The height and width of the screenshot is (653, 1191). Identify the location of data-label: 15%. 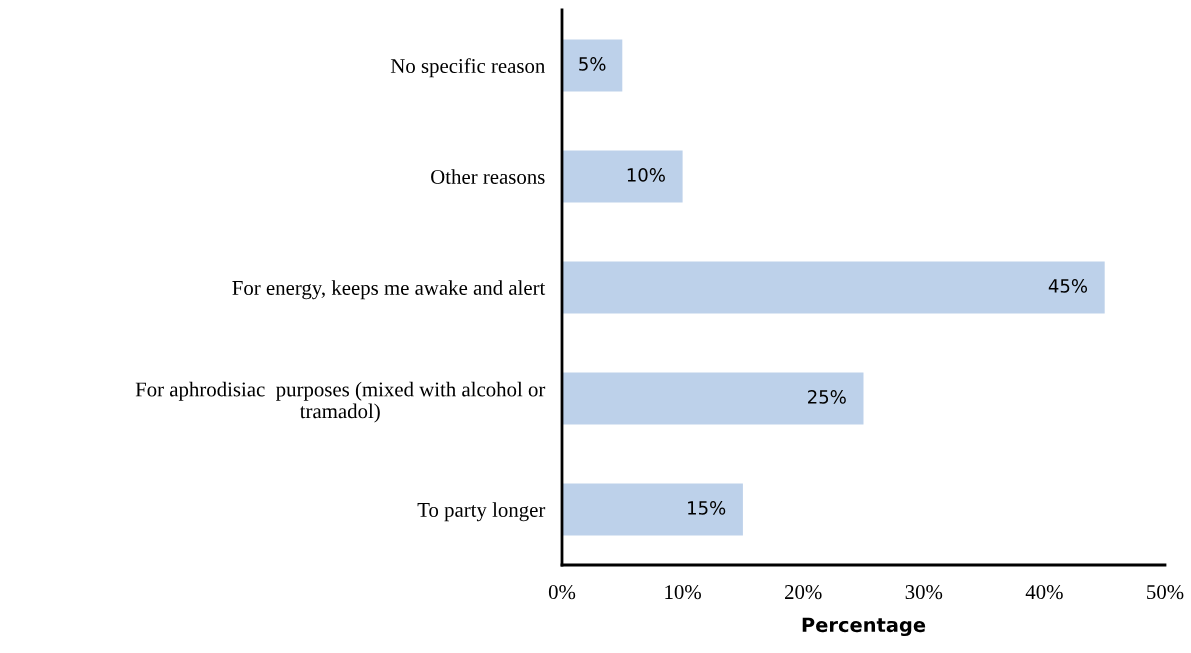
(707, 508).